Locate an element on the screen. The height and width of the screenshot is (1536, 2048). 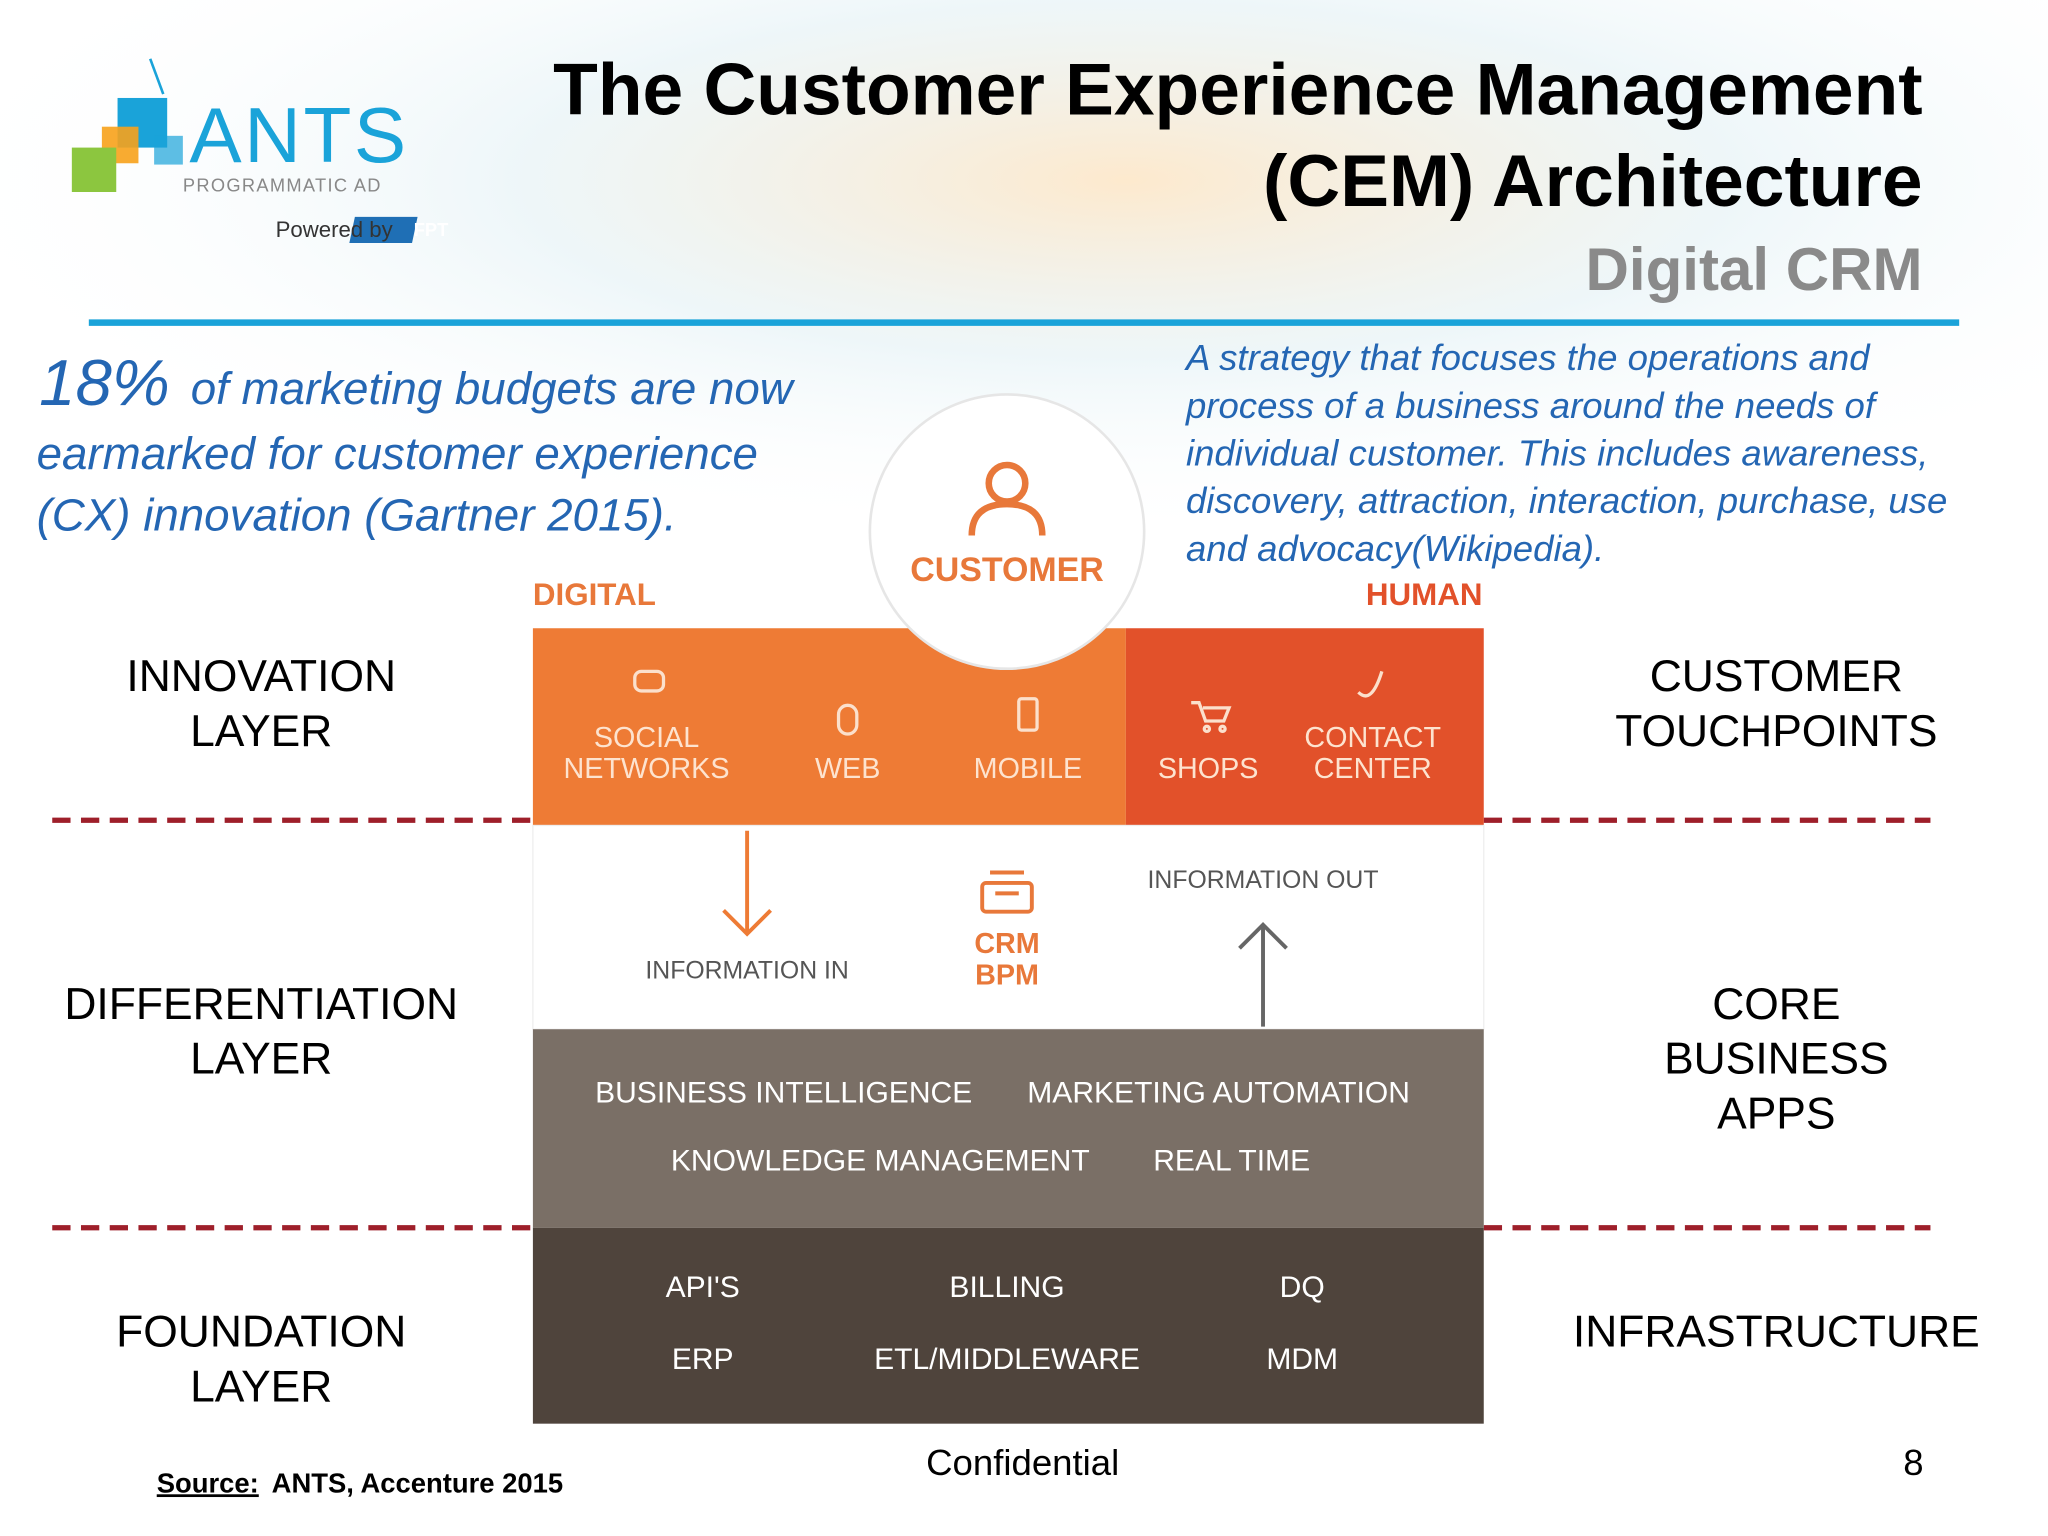
title-line: (CEM) Architecture is located at coordinates (1593, 181).